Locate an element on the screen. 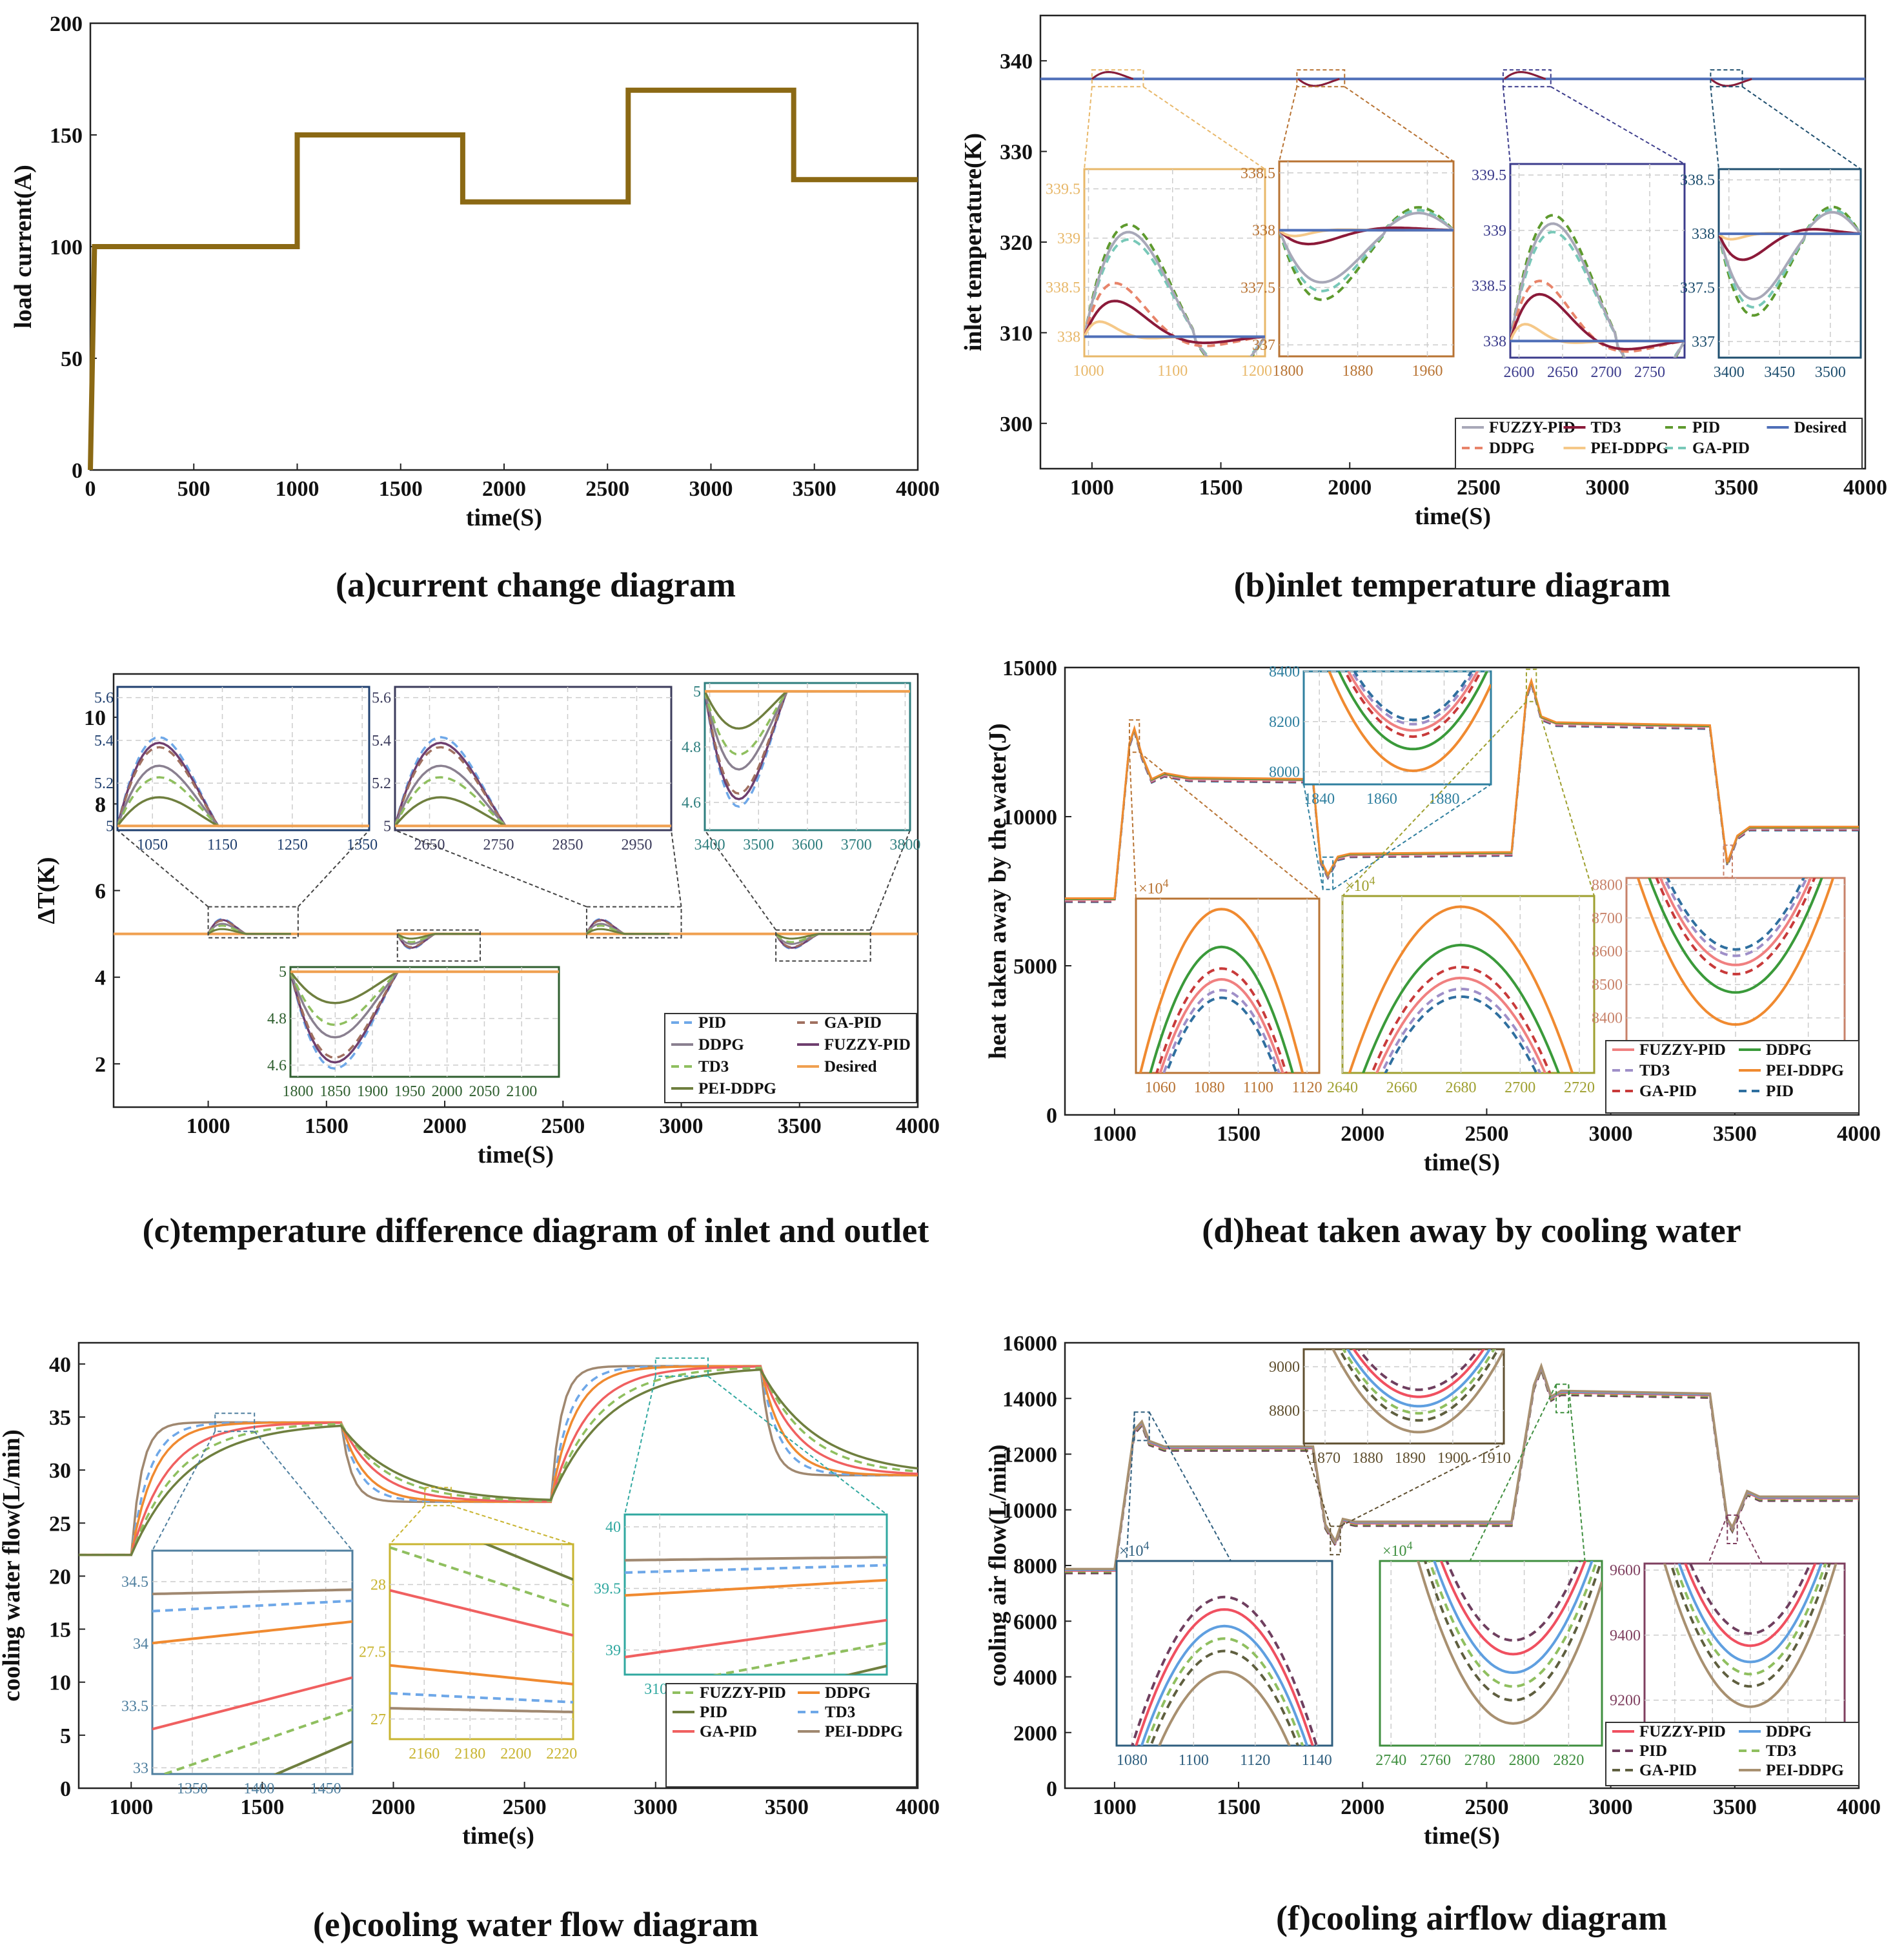  legend-label-PEI-DDPG: PEI-DDPG is located at coordinates (1805, 1070).